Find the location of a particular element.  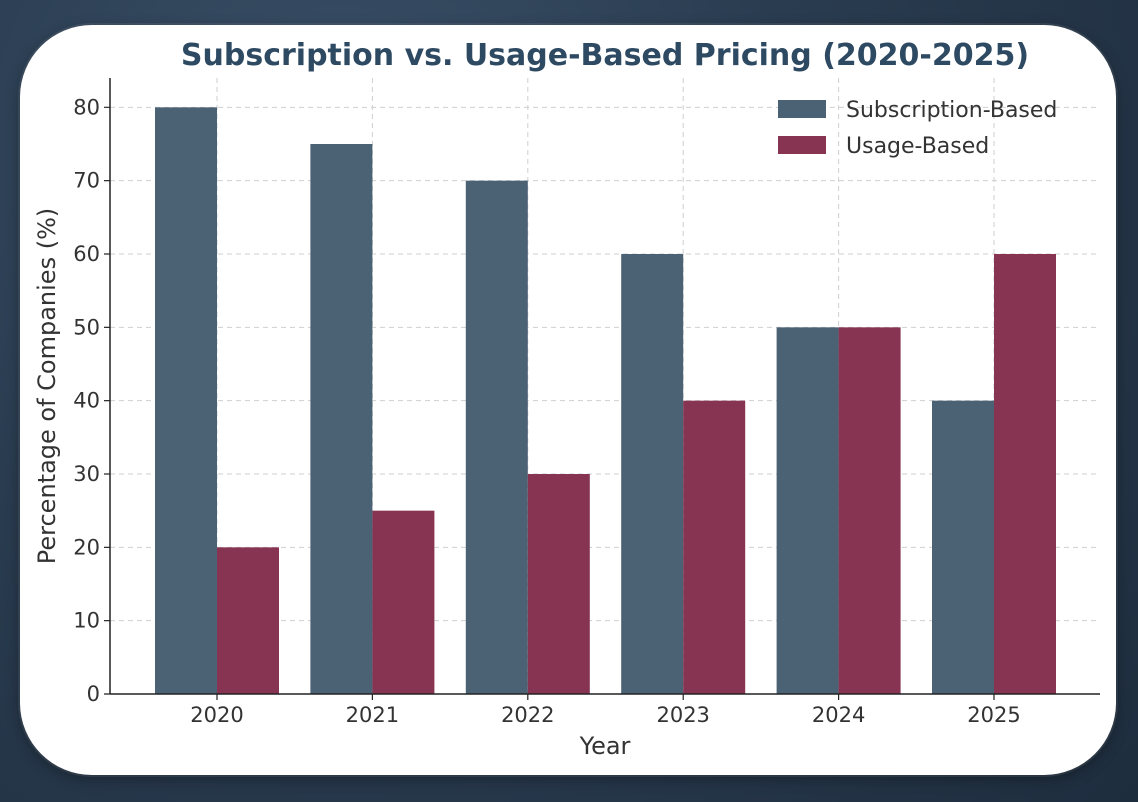

y-tick-label: 70 is located at coordinates (86, 181).